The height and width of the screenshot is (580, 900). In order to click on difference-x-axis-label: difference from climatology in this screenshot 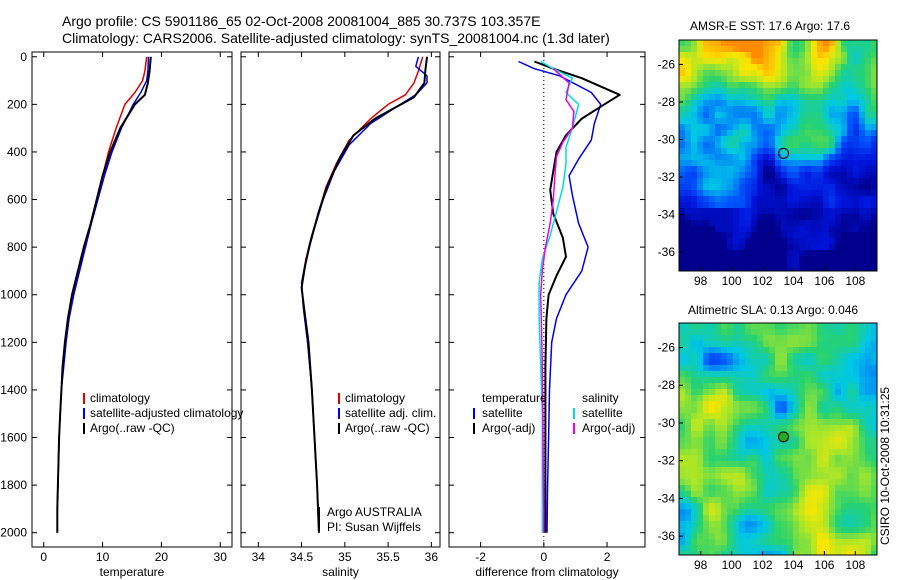, I will do `click(546, 572)`.